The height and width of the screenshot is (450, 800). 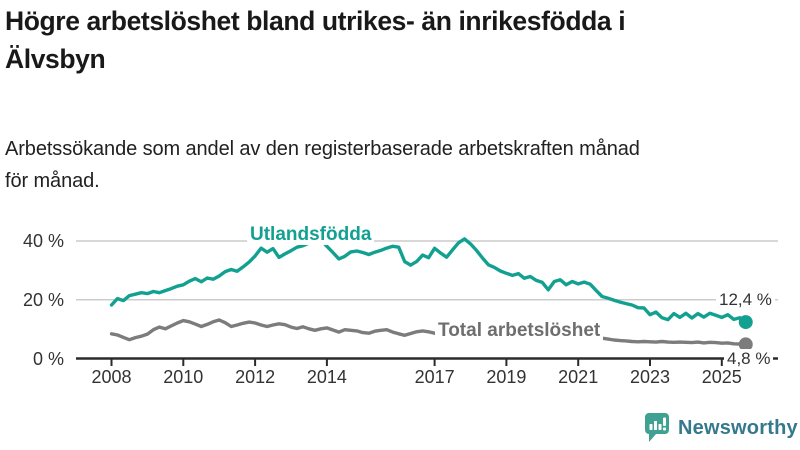 I want to click on newsworthy-logo-icon, so click(x=657, y=427).